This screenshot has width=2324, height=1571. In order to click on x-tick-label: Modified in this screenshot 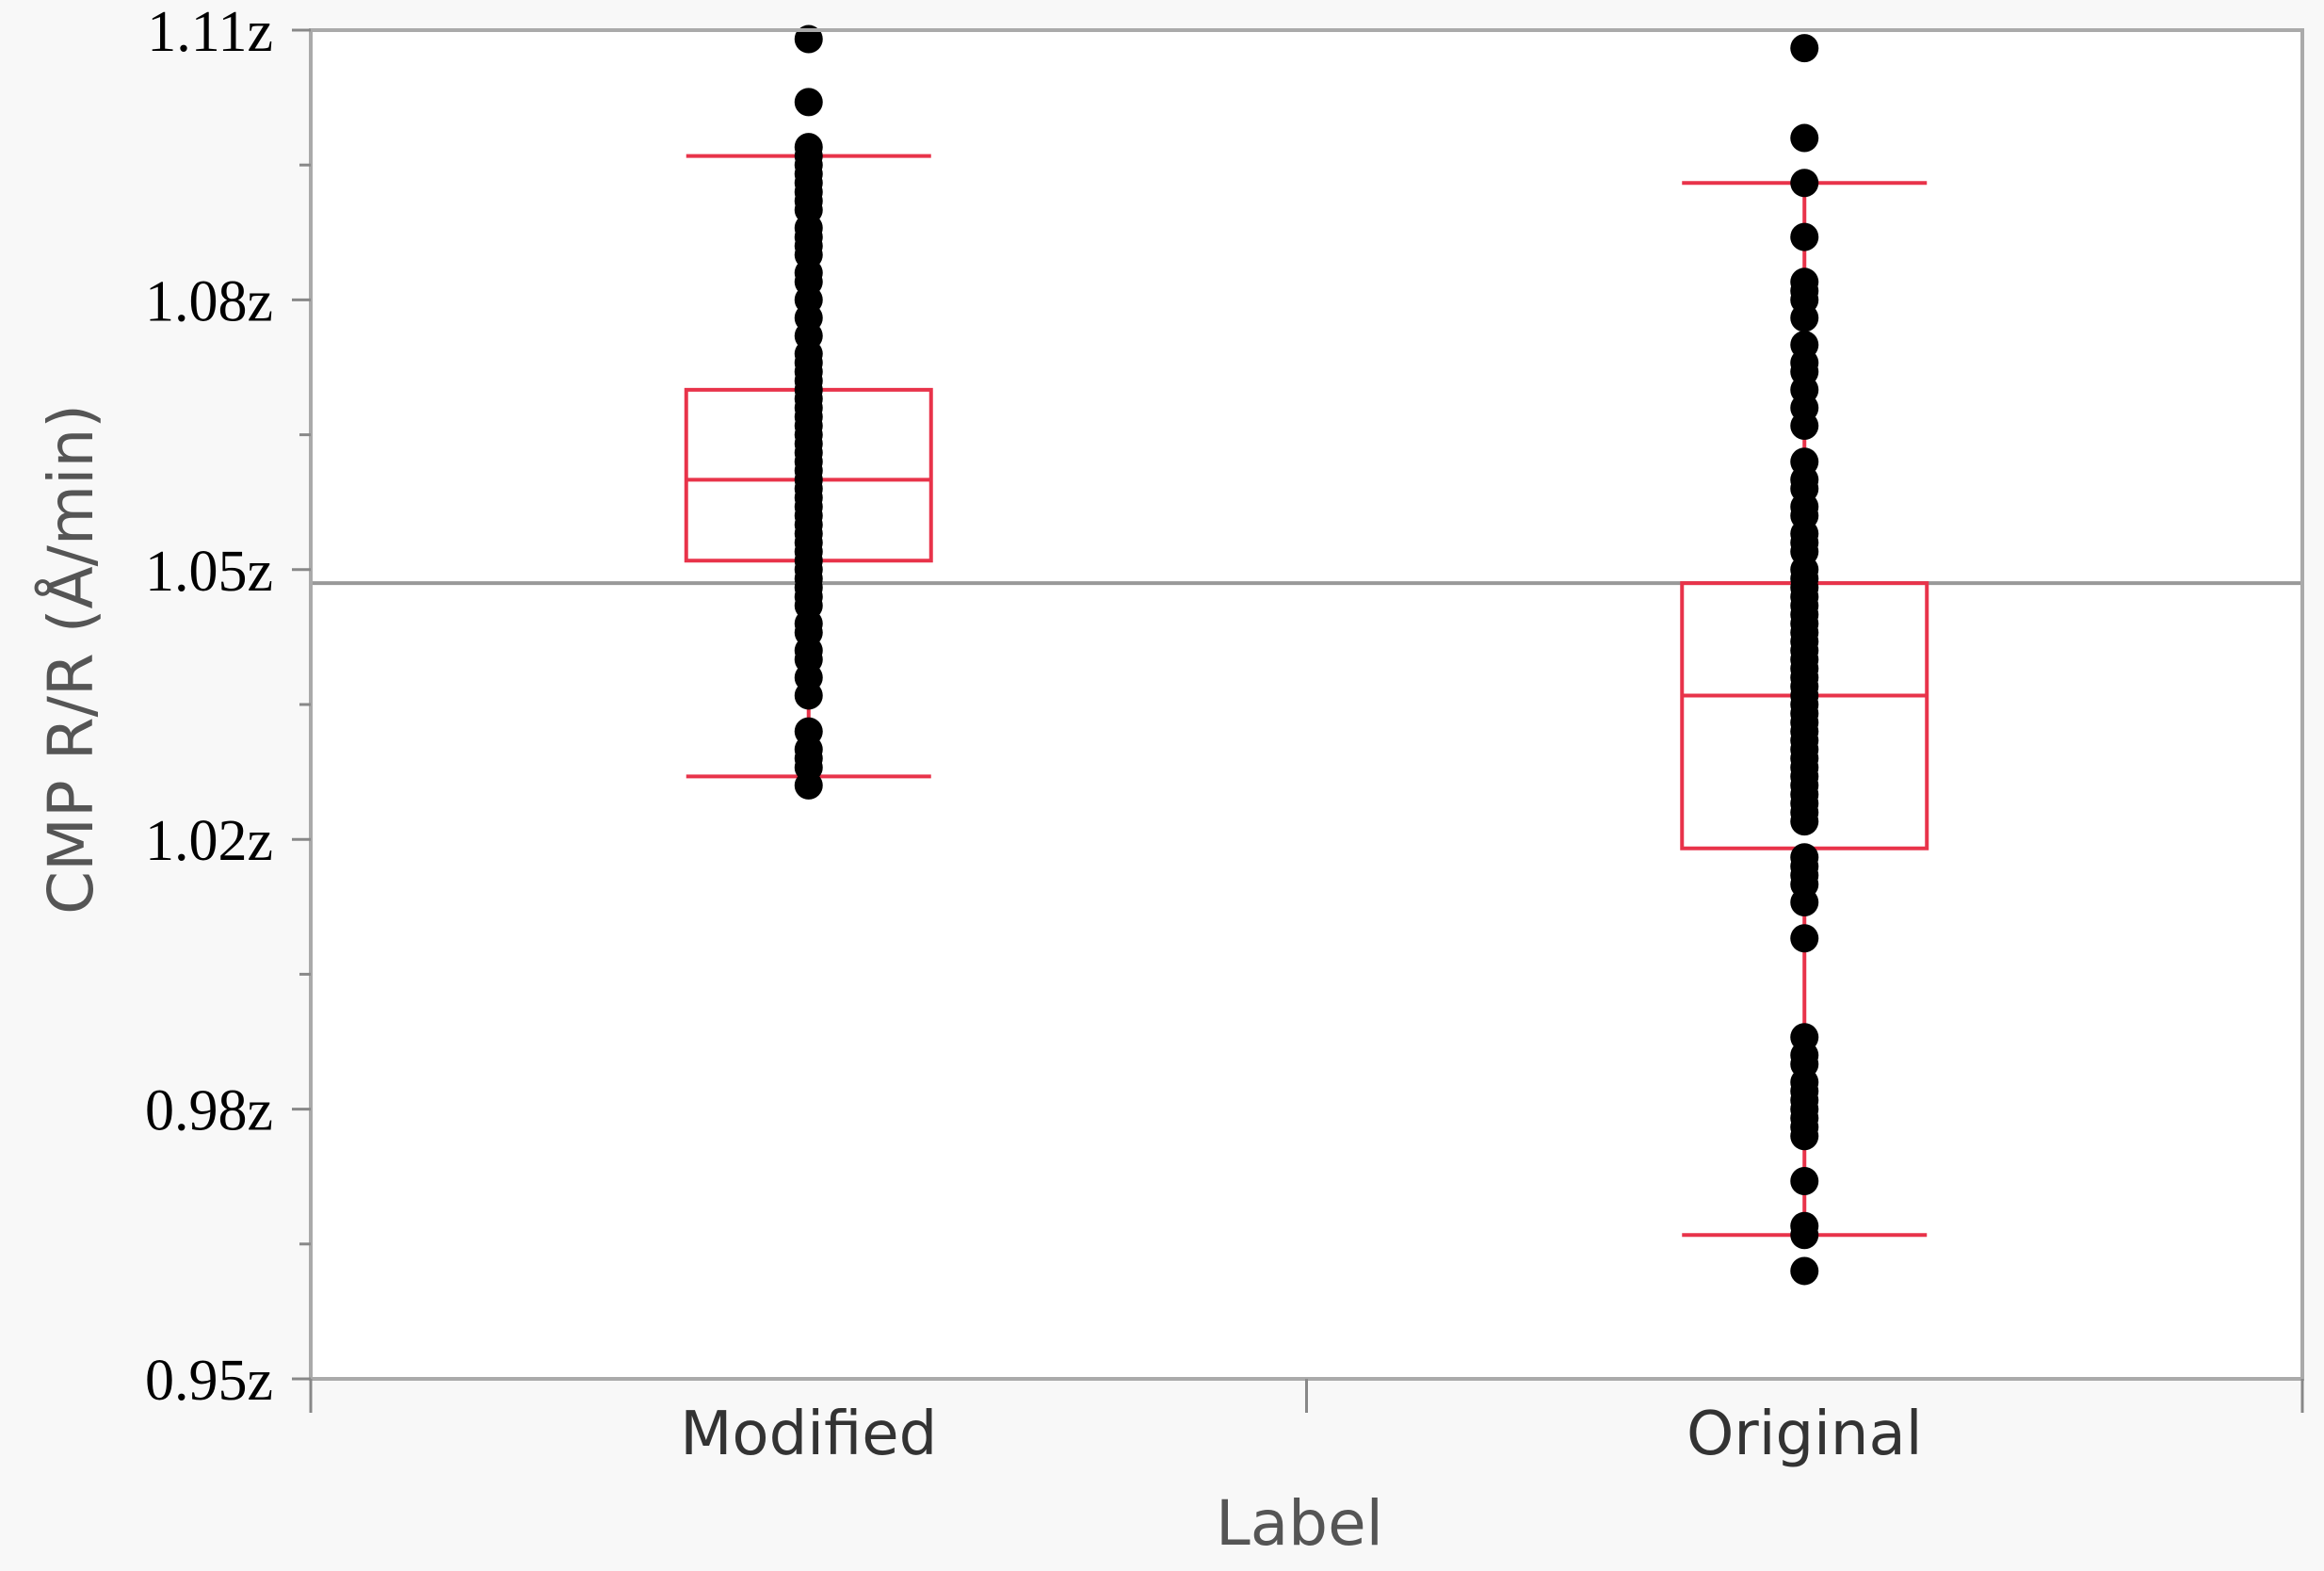, I will do `click(808, 1434)`.